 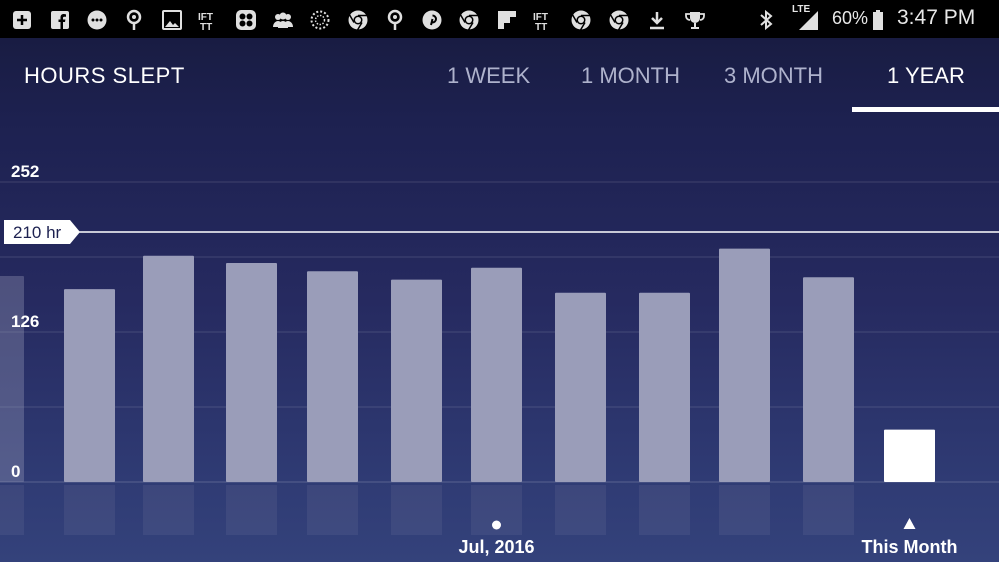 What do you see at coordinates (60, 20) in the screenshot?
I see `facebook-icon` at bounding box center [60, 20].